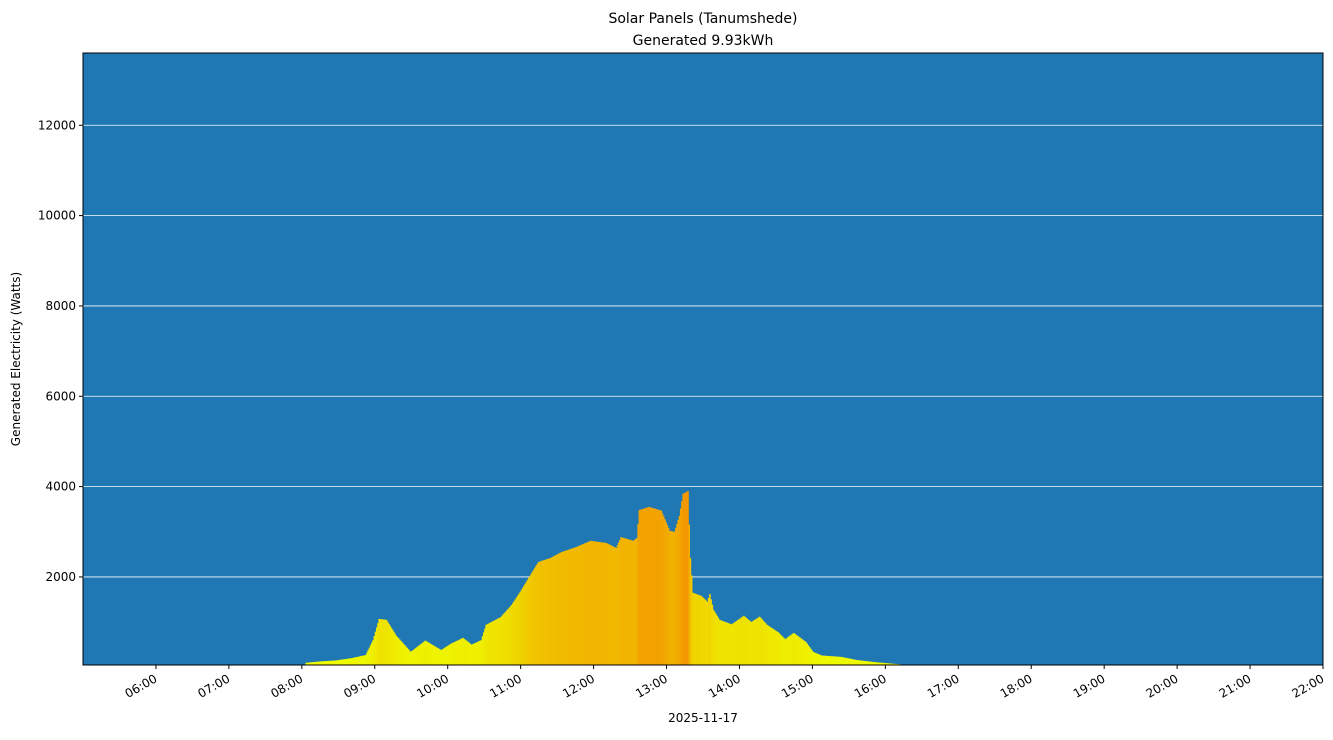 The image size is (1333, 740). I want to click on y-tick-label: 12000, so click(57, 125).